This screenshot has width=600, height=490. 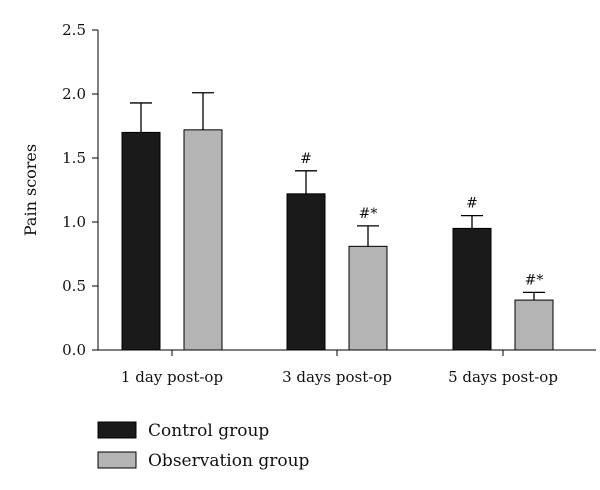 What do you see at coordinates (74, 350) in the screenshot?
I see `y-tick-label: 0.0` at bounding box center [74, 350].